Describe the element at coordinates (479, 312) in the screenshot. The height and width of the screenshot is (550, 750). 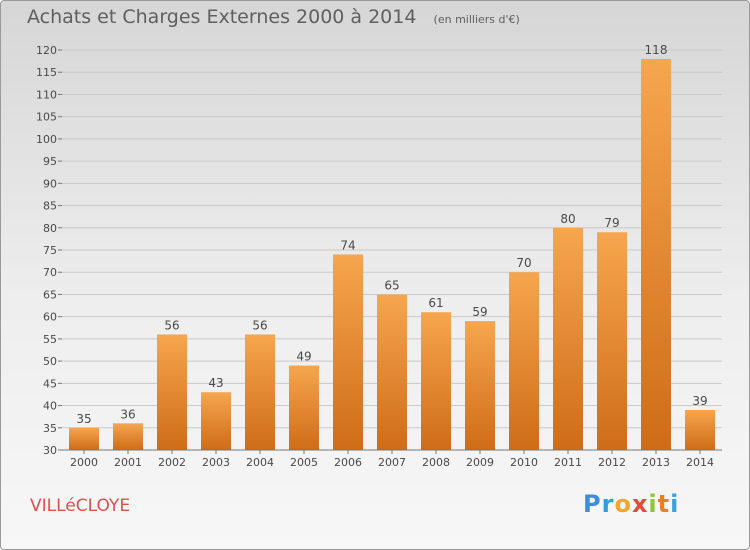
I see `bar-value-label: 59` at that location.